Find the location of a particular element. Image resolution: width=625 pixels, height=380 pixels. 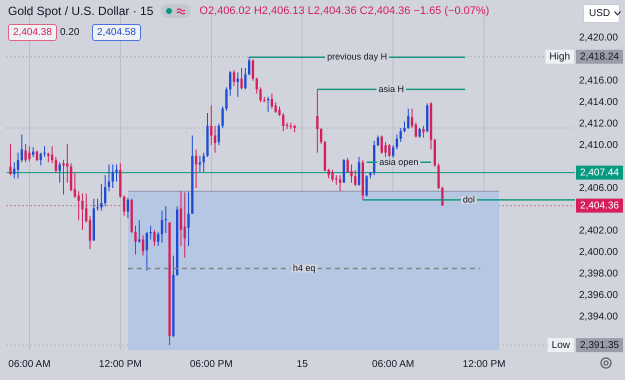

annotation: High is located at coordinates (559, 57).